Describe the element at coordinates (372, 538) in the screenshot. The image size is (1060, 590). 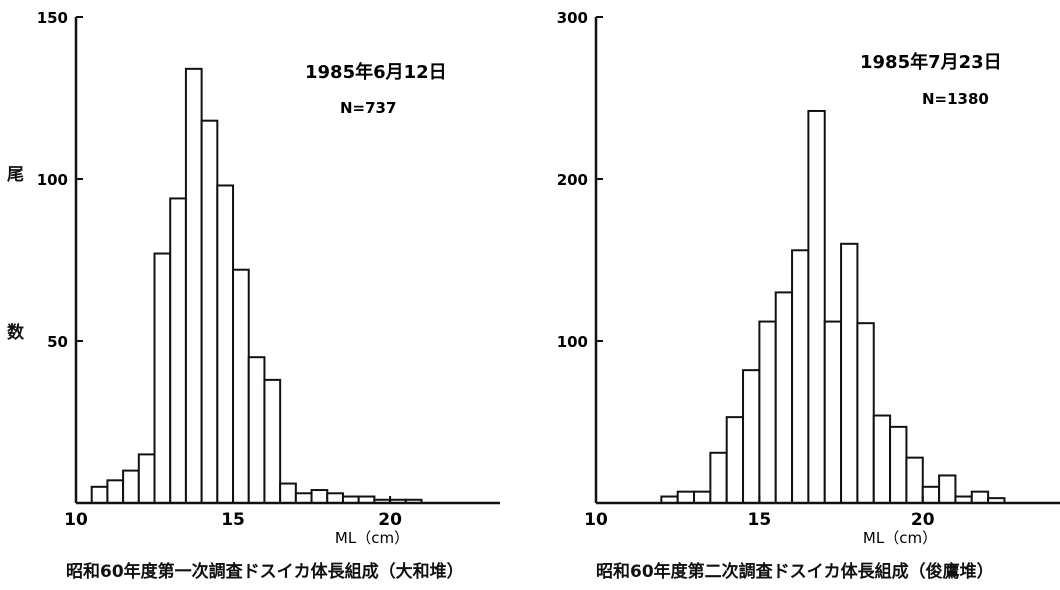
I see `chart-1-x-axis-label: ML（cm）` at that location.